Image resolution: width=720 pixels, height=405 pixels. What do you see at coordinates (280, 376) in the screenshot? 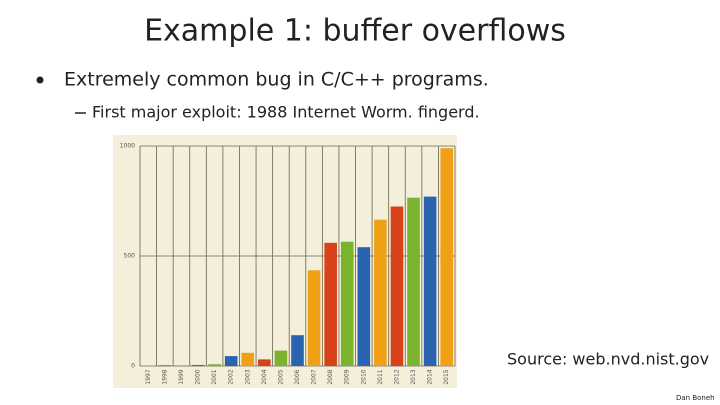
I see `x-tick-label: 2005` at bounding box center [280, 376].